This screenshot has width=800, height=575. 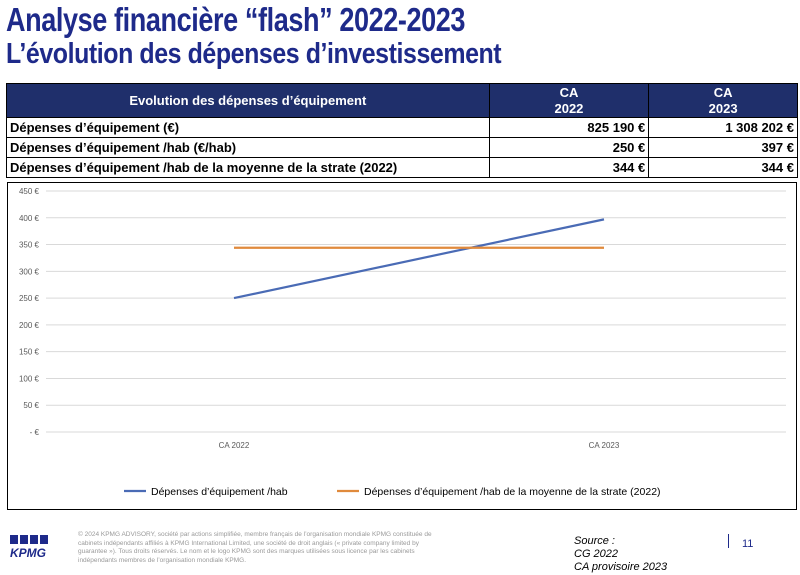 I want to click on source-line: CA provisoire 2023, so click(x=621, y=567).